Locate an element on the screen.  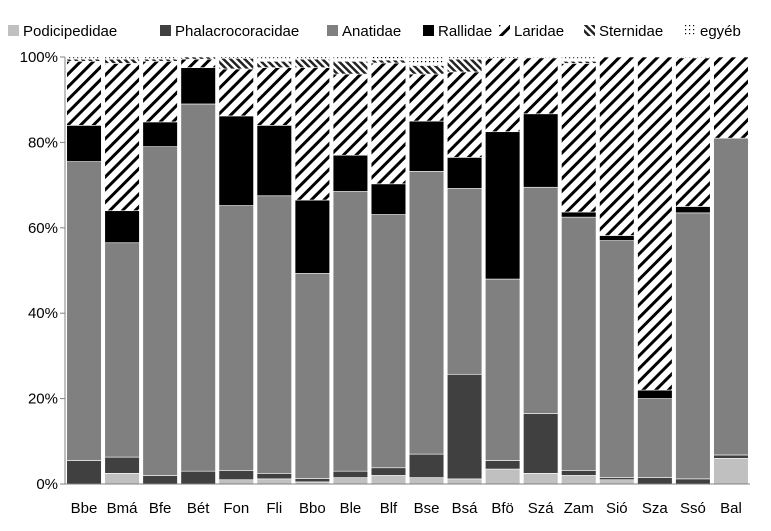
legend-label: Laridae is located at coordinates (539, 31).